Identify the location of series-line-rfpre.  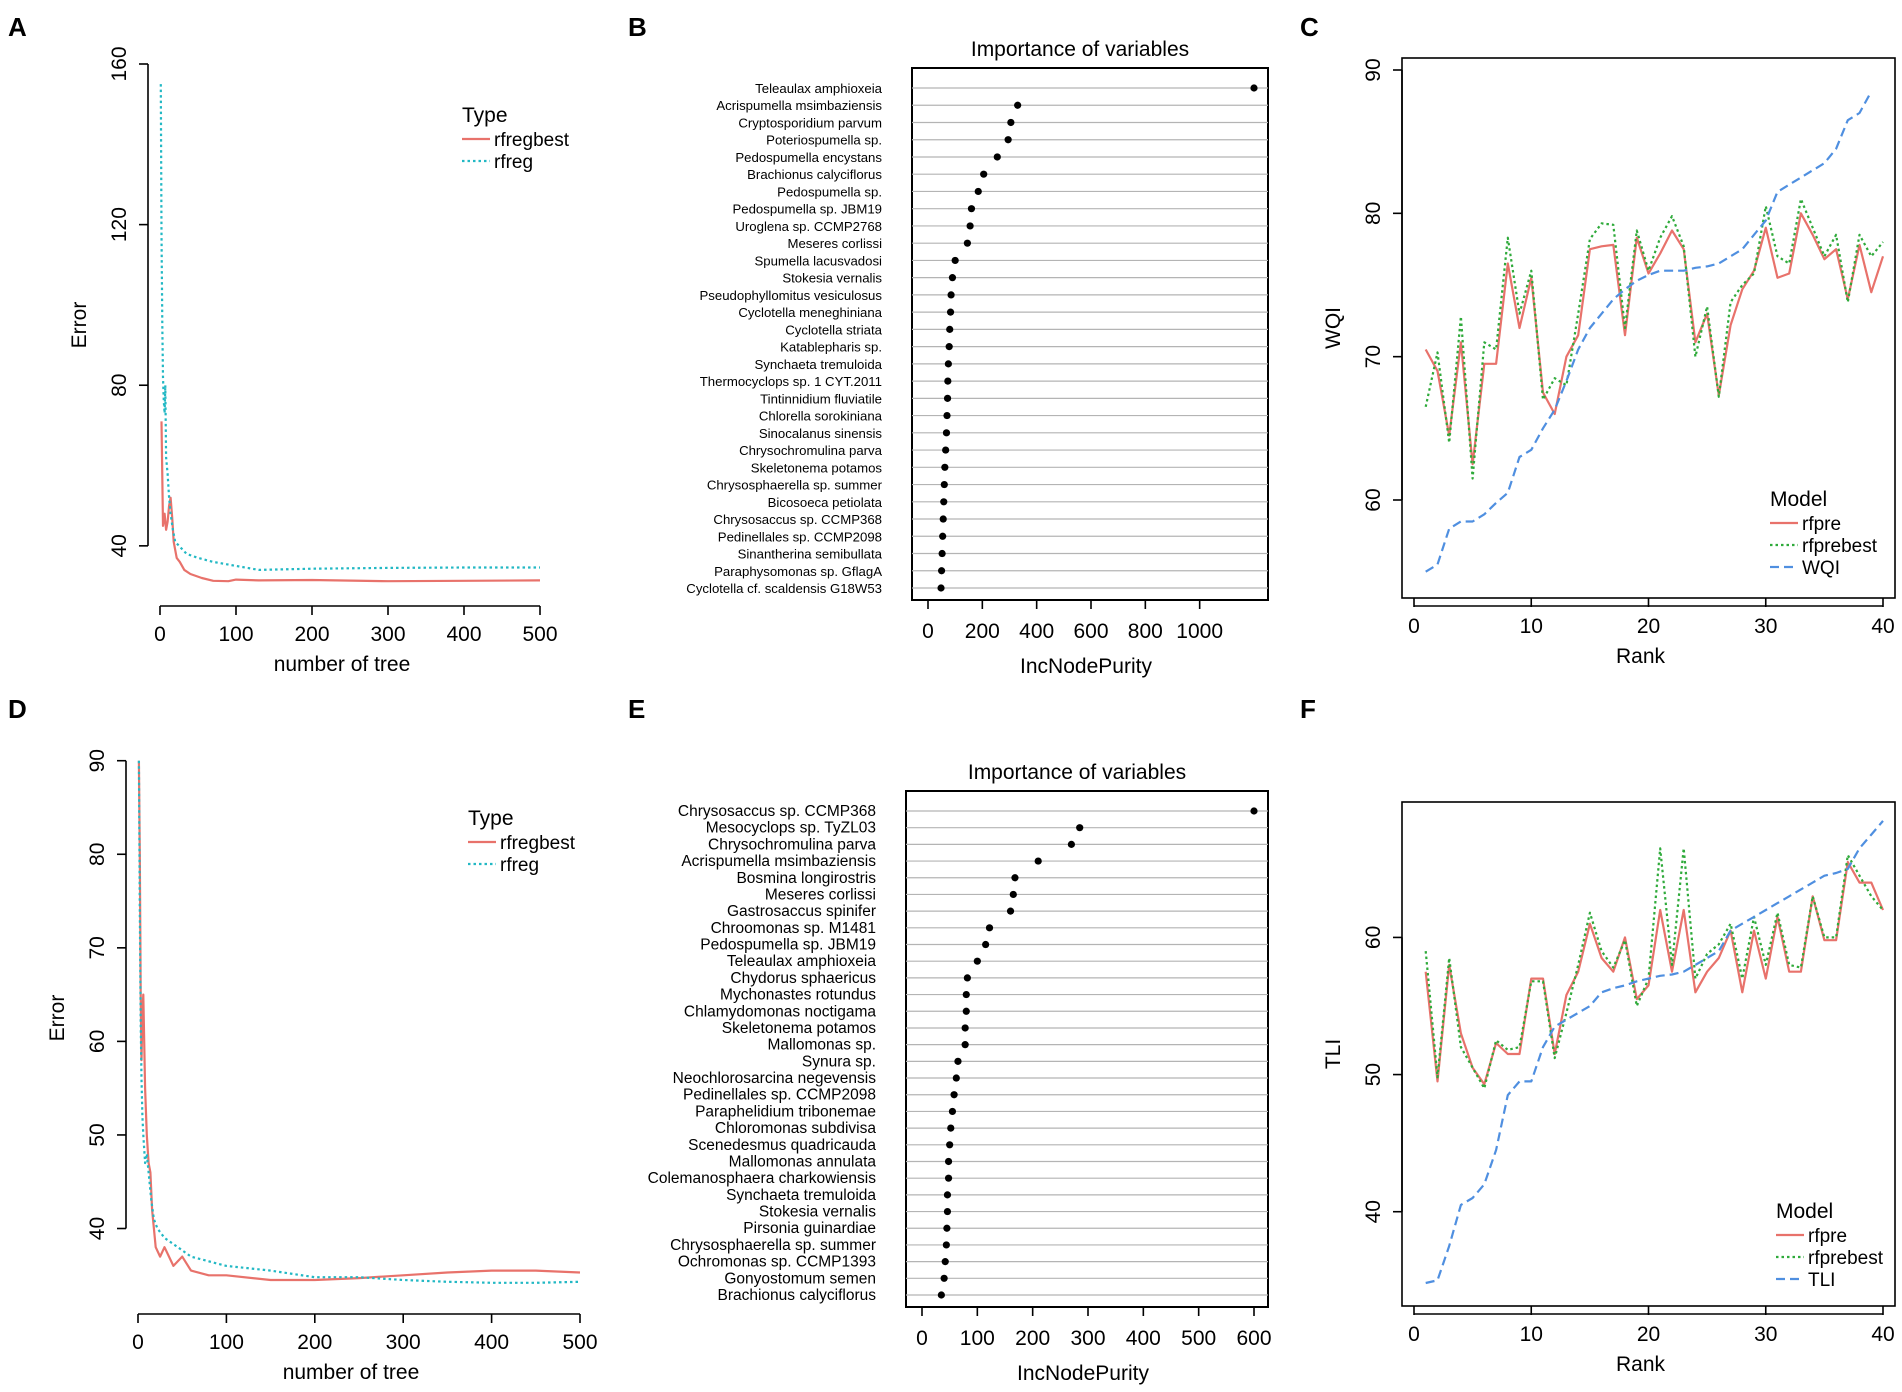
(1654, 973).